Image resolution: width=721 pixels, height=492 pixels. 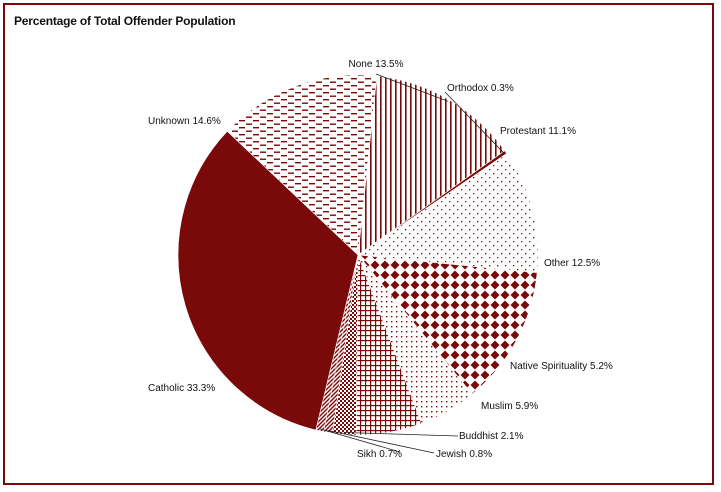 What do you see at coordinates (464, 454) in the screenshot?
I see `slice-label-jewish: Jewish 0.8%` at bounding box center [464, 454].